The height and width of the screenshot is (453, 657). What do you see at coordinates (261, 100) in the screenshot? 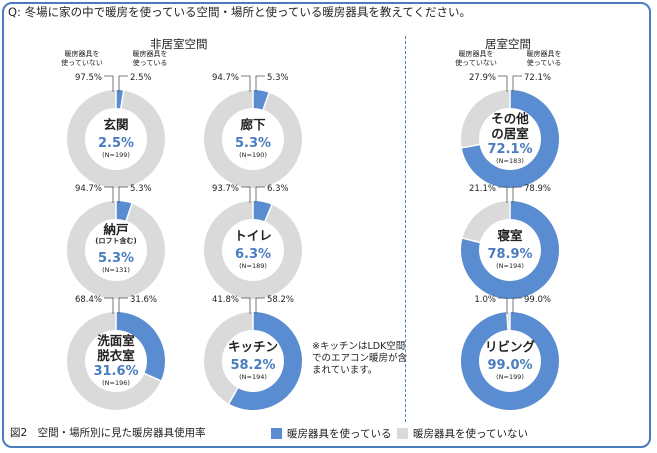
I see `slice-using-rouka` at bounding box center [261, 100].